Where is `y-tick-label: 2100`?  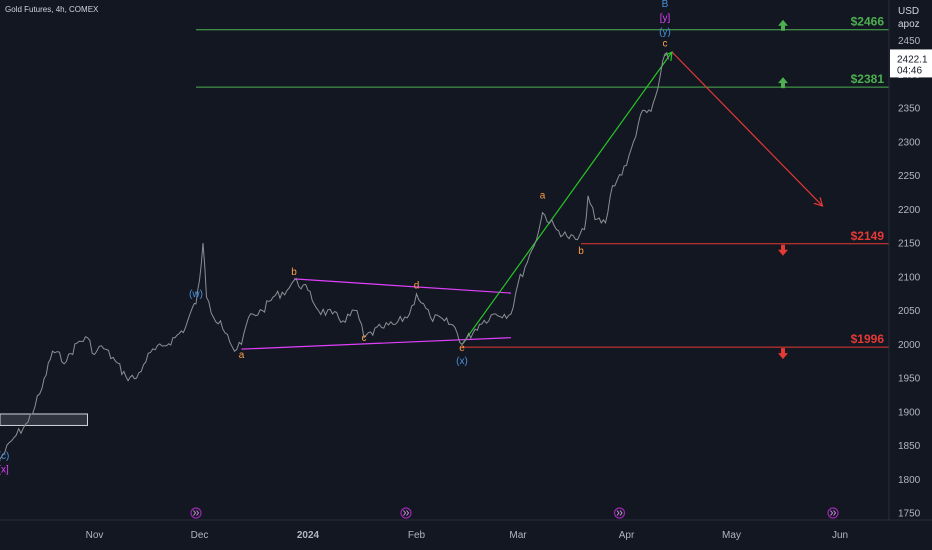 y-tick-label: 2100 is located at coordinates (909, 277).